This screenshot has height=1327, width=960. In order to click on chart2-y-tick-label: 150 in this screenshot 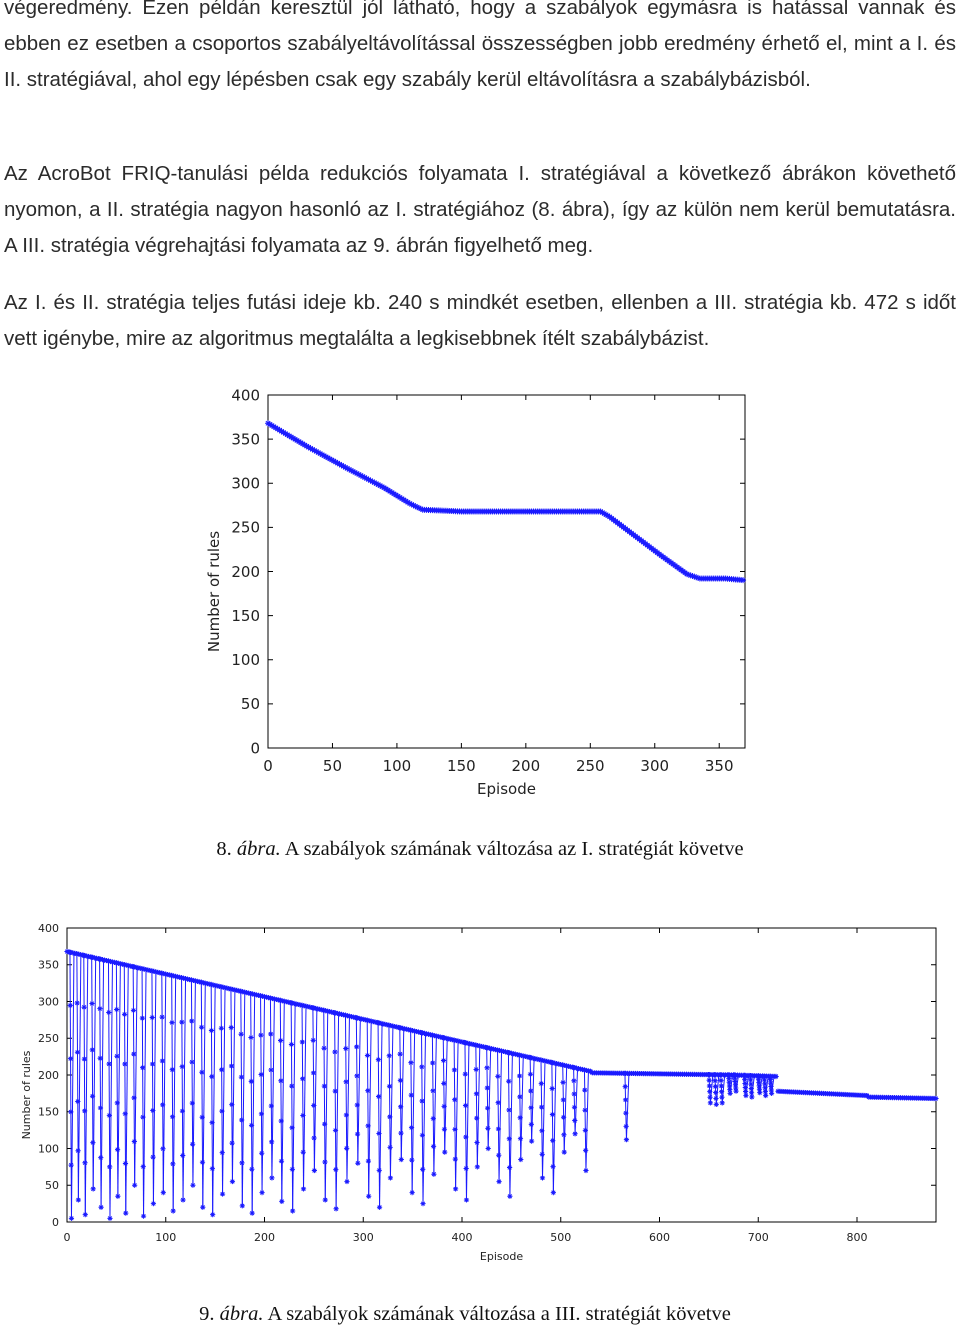, I will do `click(48, 1112)`.